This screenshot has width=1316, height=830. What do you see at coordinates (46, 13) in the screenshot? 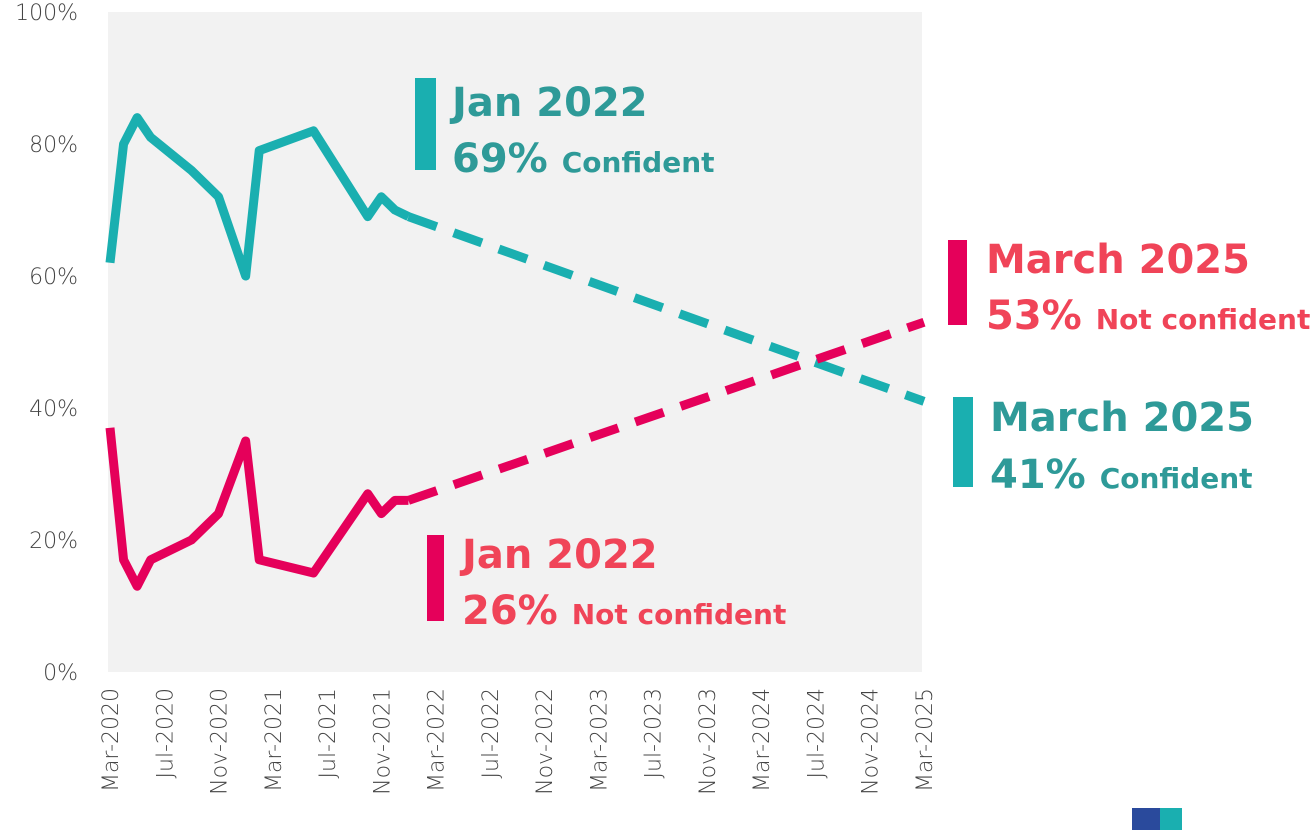
I see `y-tick-label: 100%` at bounding box center [46, 13].